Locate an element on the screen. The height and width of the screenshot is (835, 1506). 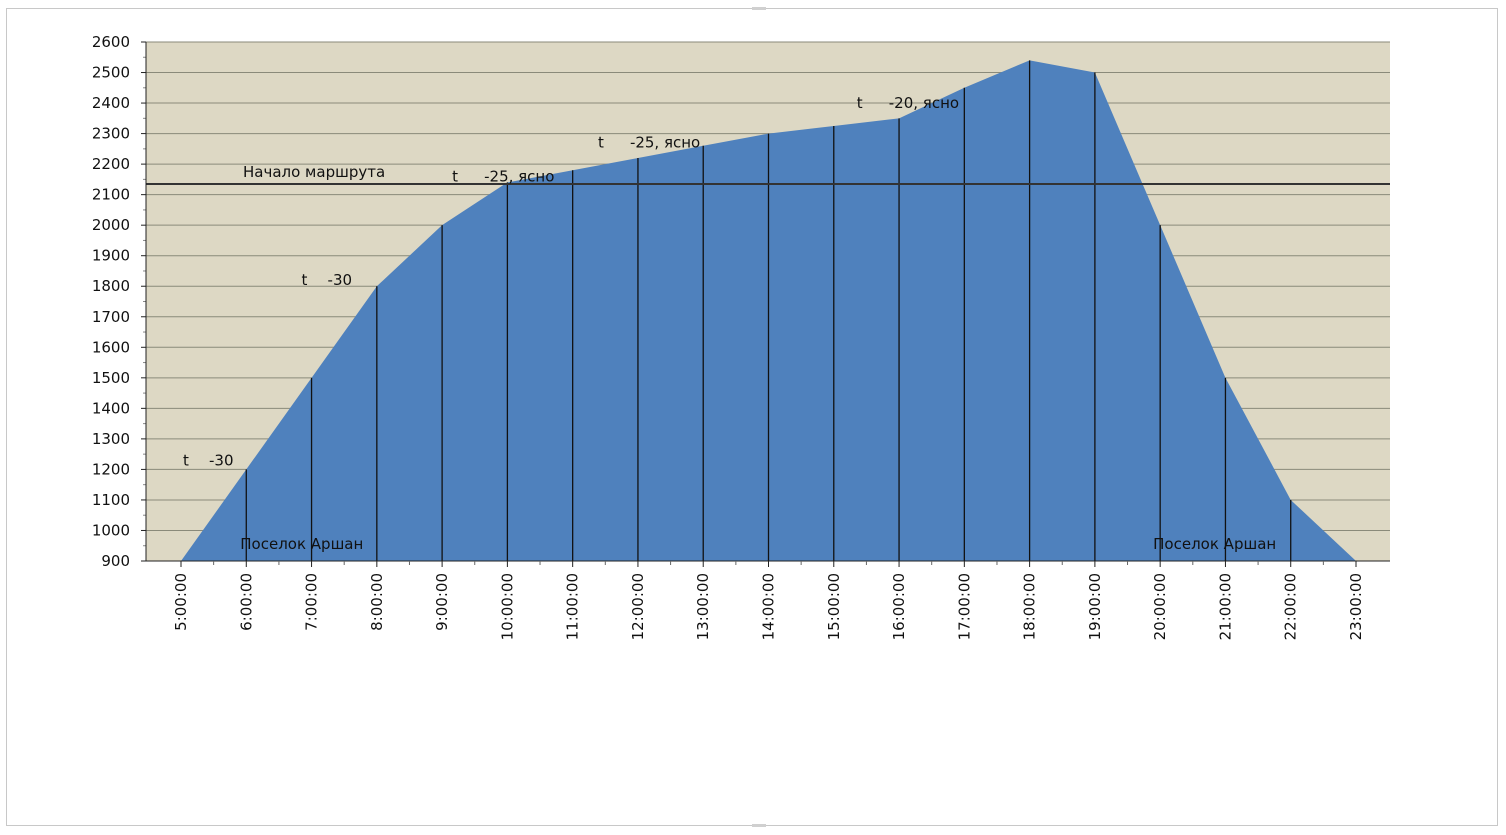
y-tick-label: 1200 is located at coordinates (111, 469).